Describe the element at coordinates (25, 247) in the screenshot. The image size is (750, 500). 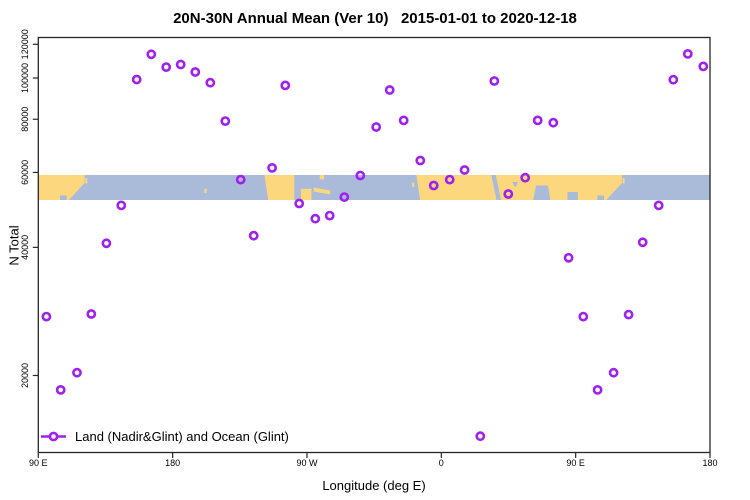
I see `y-tick-label: 40000` at that location.